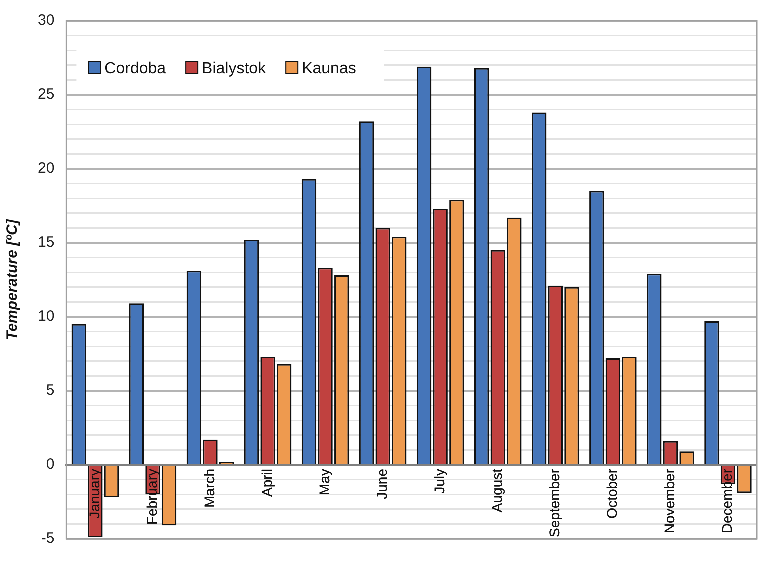 This screenshot has height=561, width=761. I want to click on y-tick-label: 25, so click(46, 95).